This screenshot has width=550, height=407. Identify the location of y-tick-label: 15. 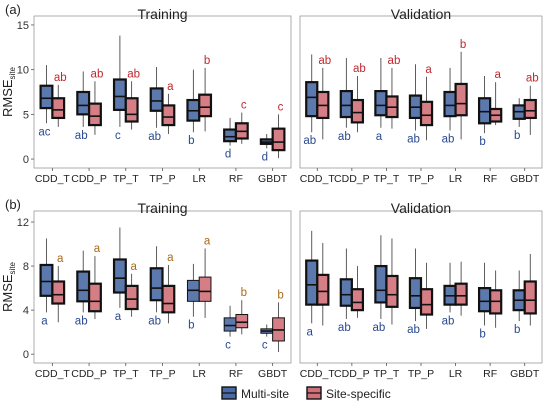
(23, 26).